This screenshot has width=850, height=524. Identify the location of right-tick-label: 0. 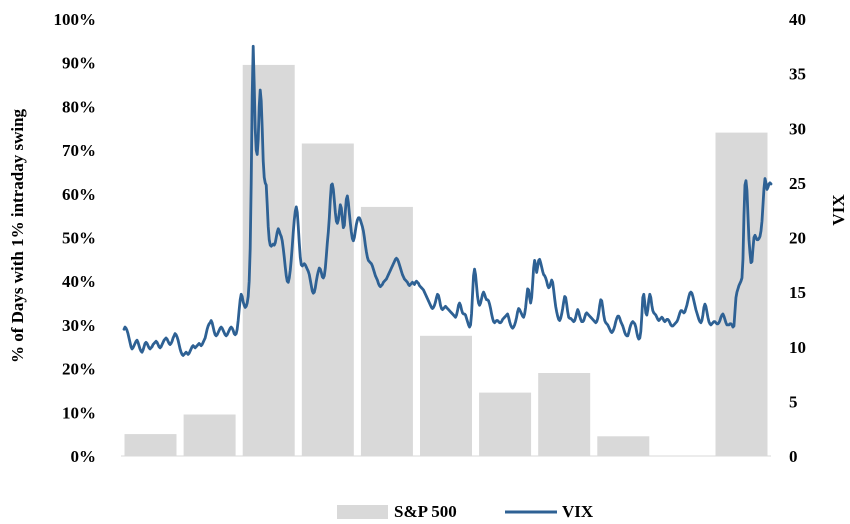
(793, 456).